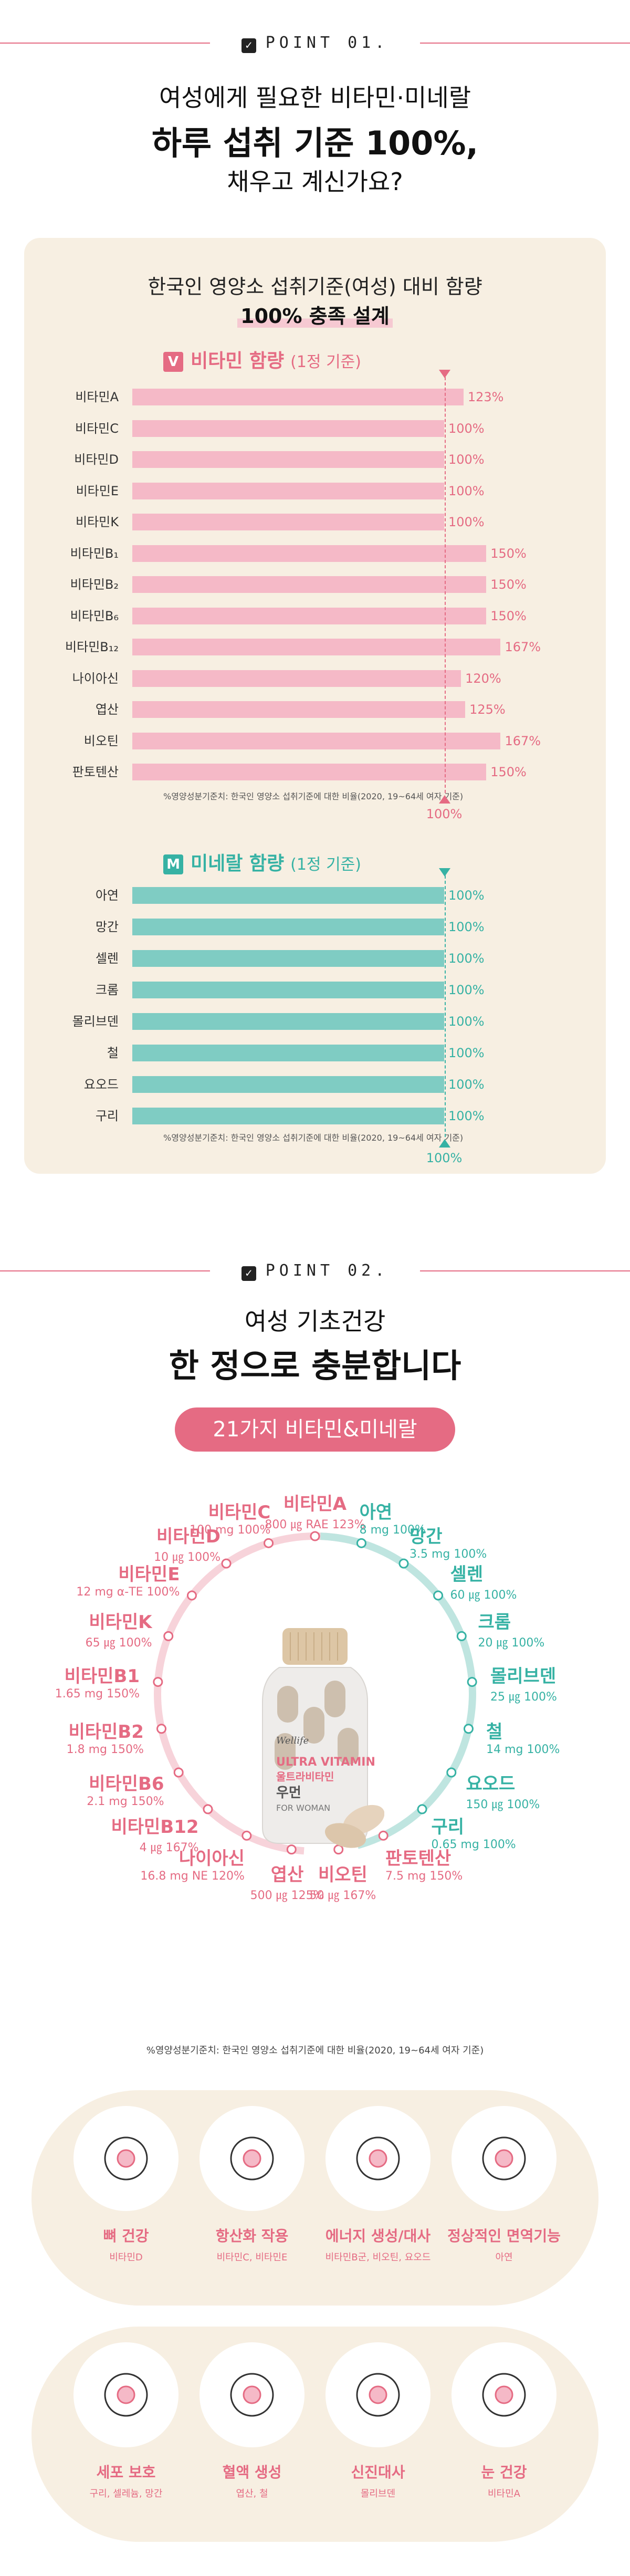  Describe the element at coordinates (187, 1557) in the screenshot. I see `nutrient-detail: 10 ㎍ 100%` at that location.